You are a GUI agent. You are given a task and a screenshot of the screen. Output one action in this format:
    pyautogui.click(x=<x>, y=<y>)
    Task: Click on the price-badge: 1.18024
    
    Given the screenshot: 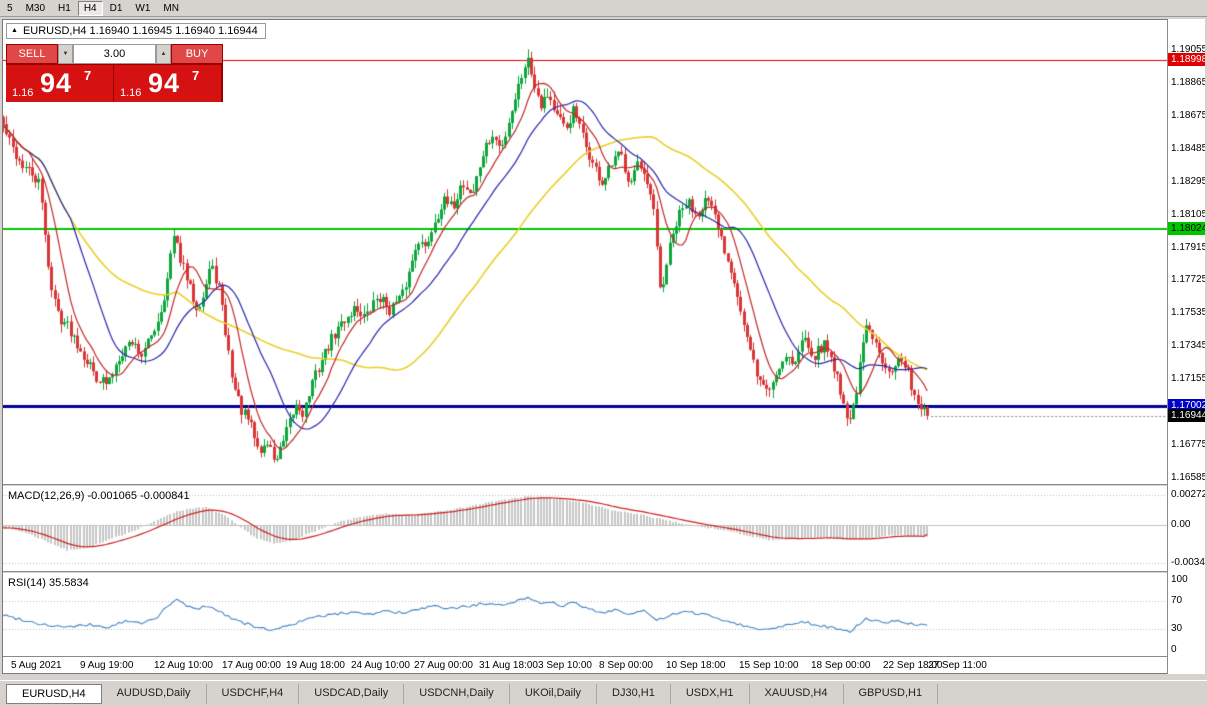 What is the action you would take?
    pyautogui.click(x=1187, y=228)
    